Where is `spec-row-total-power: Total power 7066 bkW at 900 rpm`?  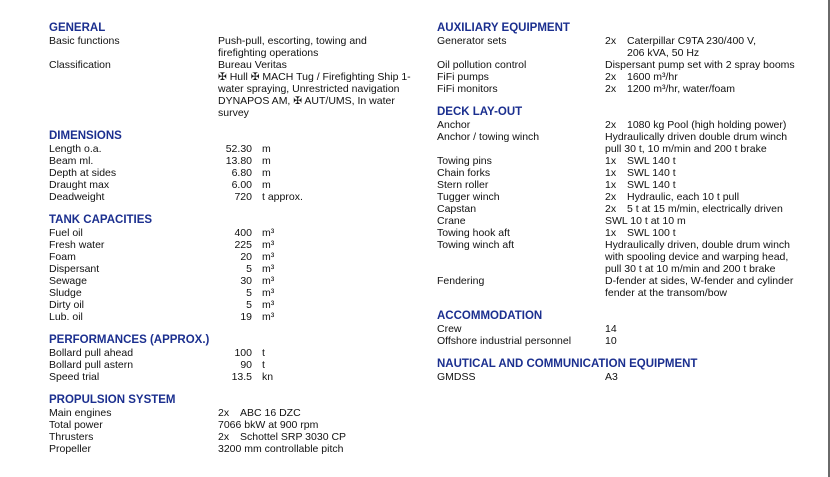
spec-row-total-power: Total power 7066 bkW at 900 rpm is located at coordinates (234, 425).